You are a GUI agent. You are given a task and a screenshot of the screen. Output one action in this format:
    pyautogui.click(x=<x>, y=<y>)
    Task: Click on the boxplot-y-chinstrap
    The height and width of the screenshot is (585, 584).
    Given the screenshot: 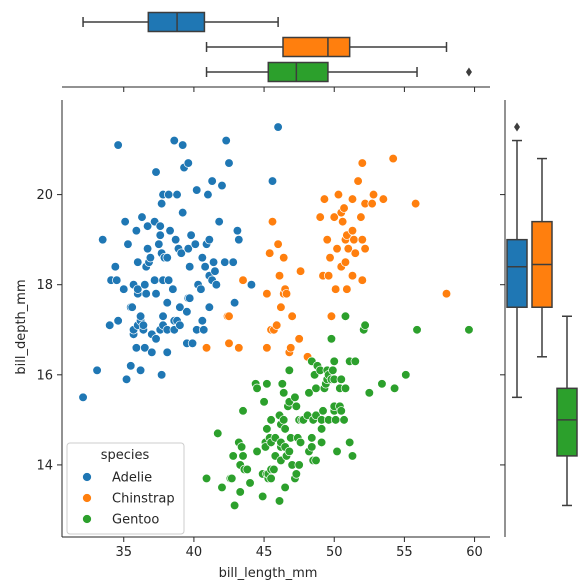 What is the action you would take?
    pyautogui.click(x=542, y=258)
    